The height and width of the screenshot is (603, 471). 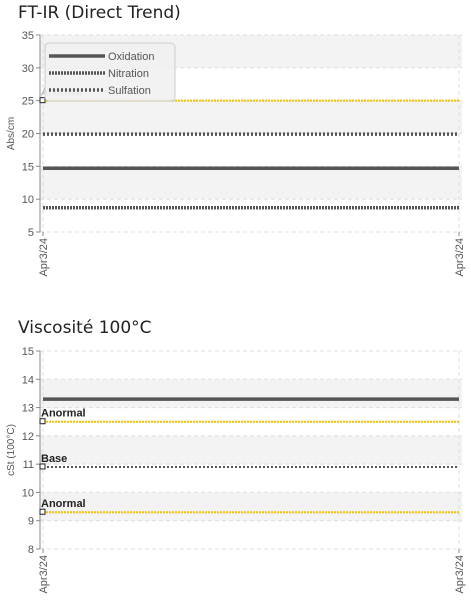 What do you see at coordinates (28, 135) in the screenshot?
I see `y-tick-label: 20` at bounding box center [28, 135].